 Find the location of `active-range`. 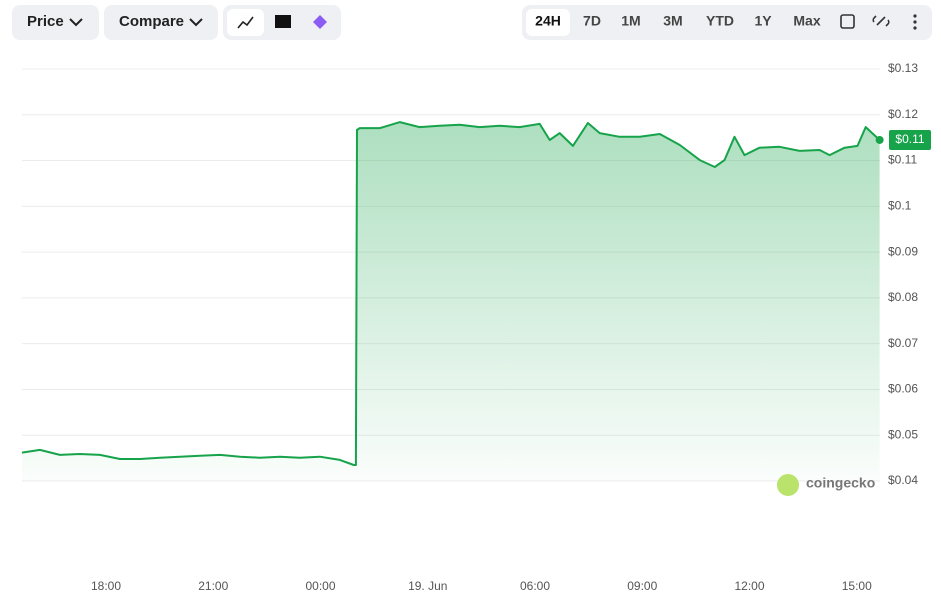

active-range is located at coordinates (548, 22).